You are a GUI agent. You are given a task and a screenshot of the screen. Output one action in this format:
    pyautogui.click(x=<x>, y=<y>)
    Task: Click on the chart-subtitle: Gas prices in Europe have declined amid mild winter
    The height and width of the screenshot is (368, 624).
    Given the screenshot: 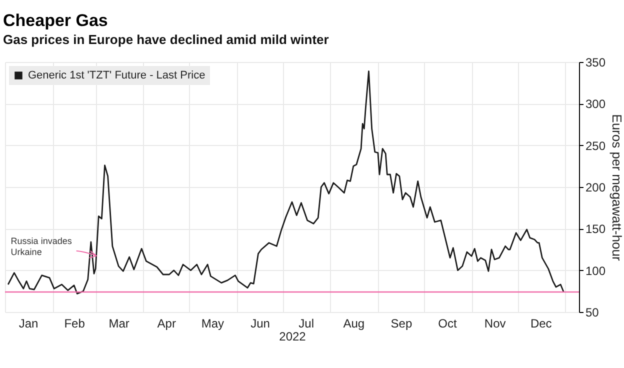 What is the action you would take?
    pyautogui.click(x=166, y=39)
    